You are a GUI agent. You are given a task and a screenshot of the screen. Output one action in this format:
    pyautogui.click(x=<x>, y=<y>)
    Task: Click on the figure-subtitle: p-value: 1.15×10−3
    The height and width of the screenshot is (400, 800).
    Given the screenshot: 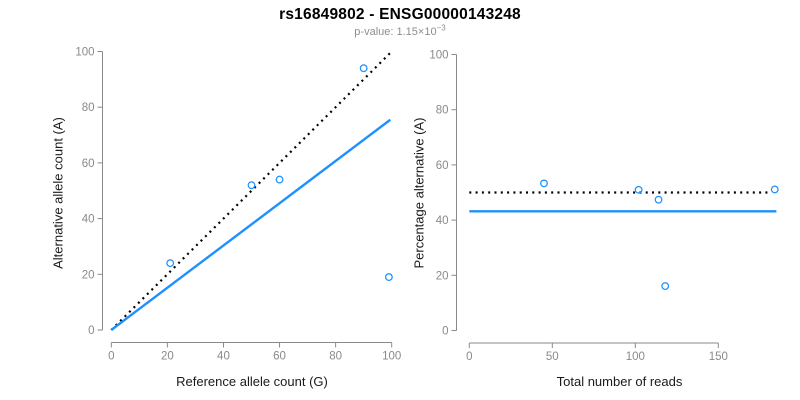 What is the action you would take?
    pyautogui.click(x=400, y=30)
    